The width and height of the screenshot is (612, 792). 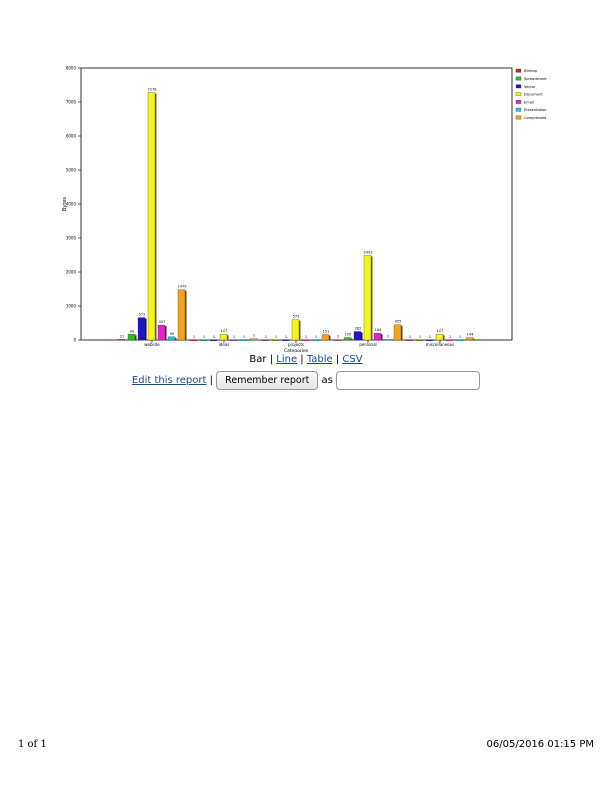 I want to click on x-tick-label: ideas, so click(x=224, y=344).